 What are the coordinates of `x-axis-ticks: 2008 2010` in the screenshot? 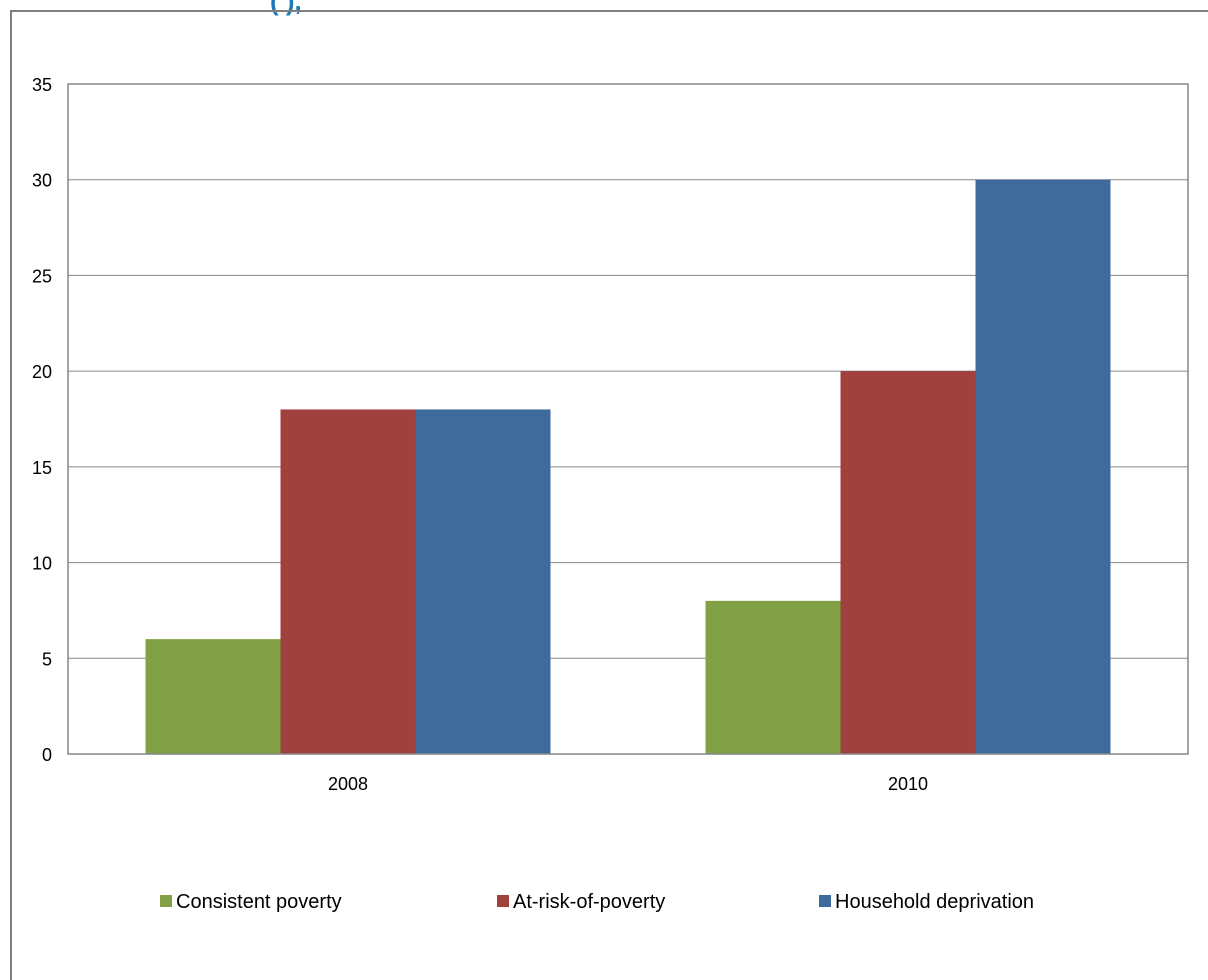 It's located at (628, 784).